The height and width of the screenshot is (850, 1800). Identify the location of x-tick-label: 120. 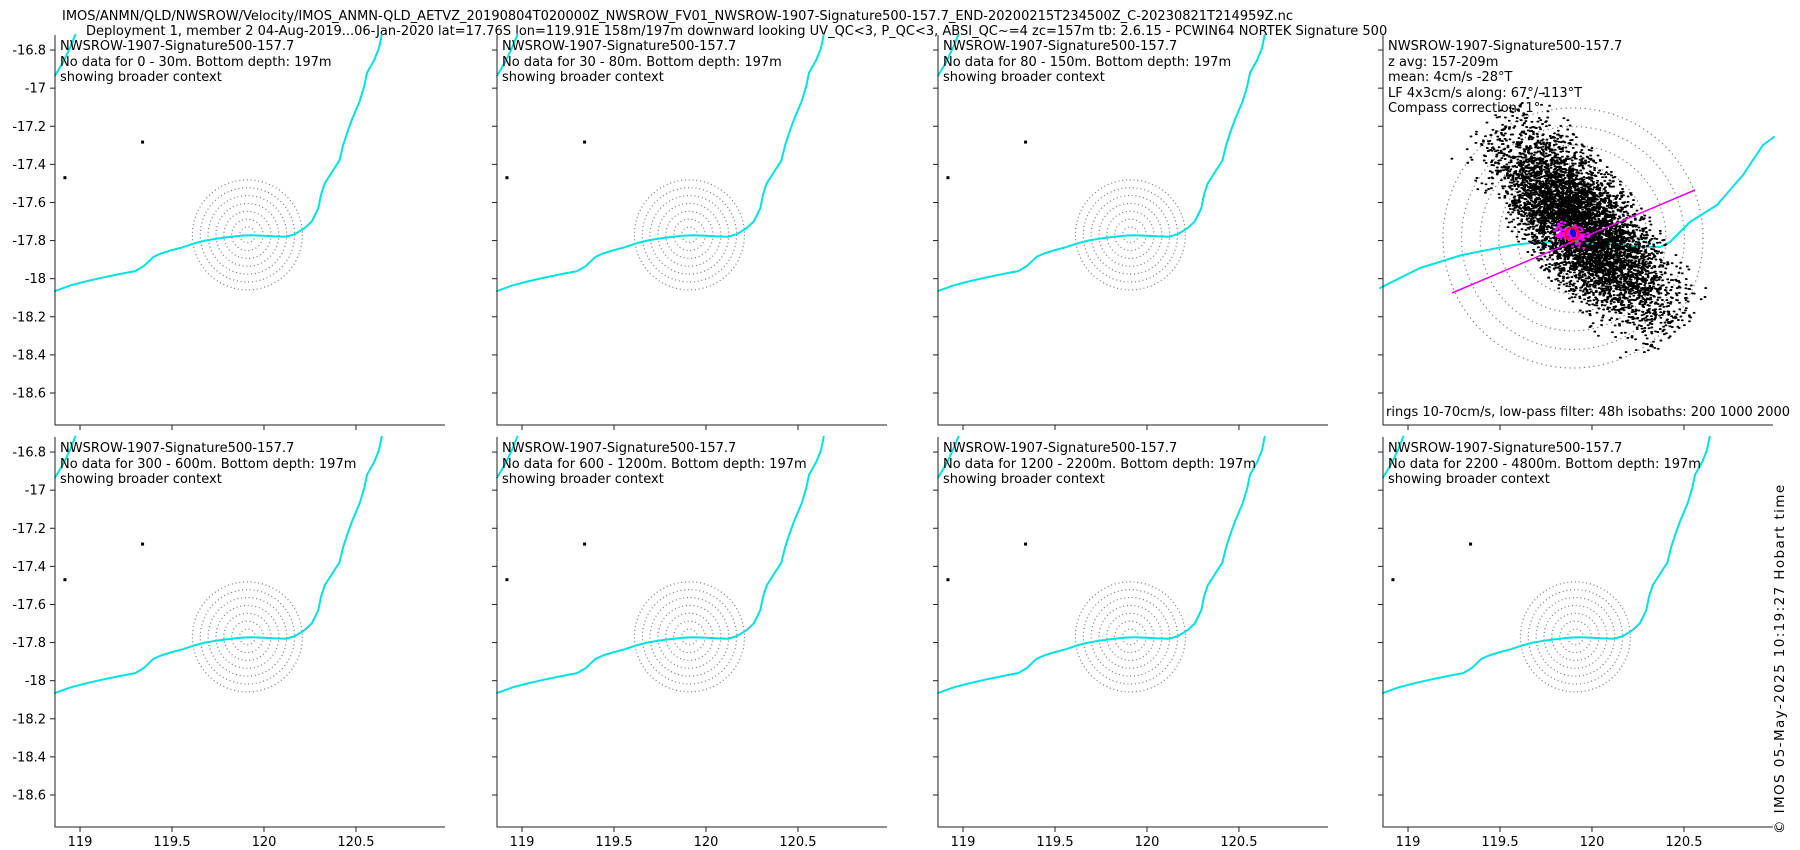
(1592, 842).